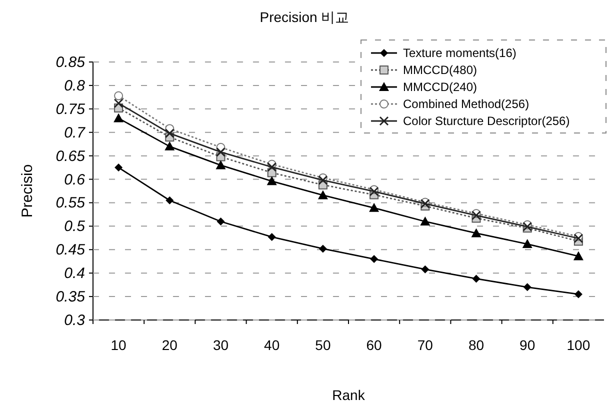 The height and width of the screenshot is (414, 609). What do you see at coordinates (75, 227) in the screenshot?
I see `y-tick-label: 0.5` at bounding box center [75, 227].